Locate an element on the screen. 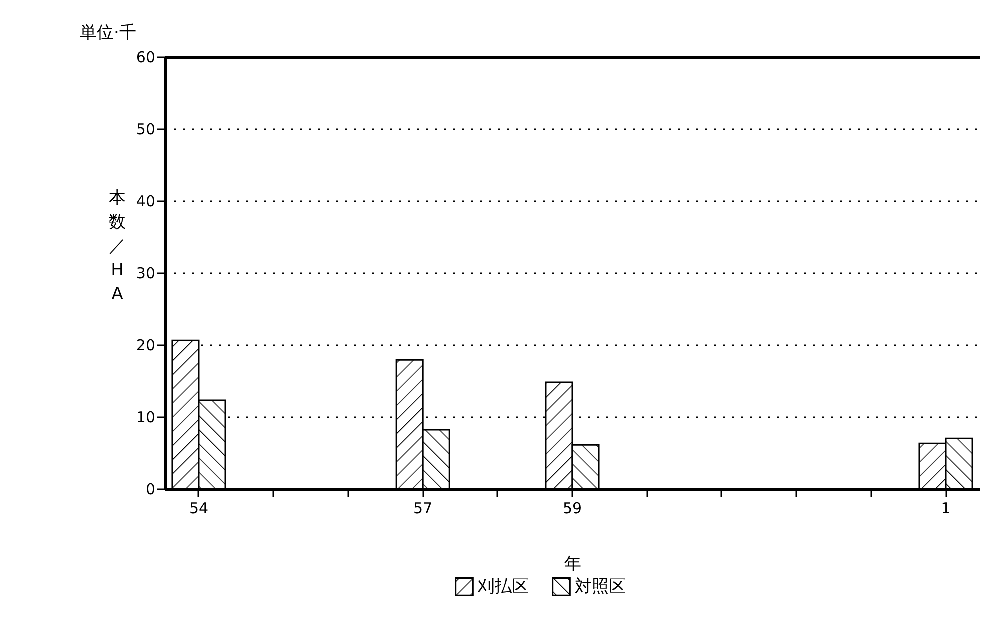 This screenshot has width=984, height=619. y-tick-label: 20 is located at coordinates (146, 345).